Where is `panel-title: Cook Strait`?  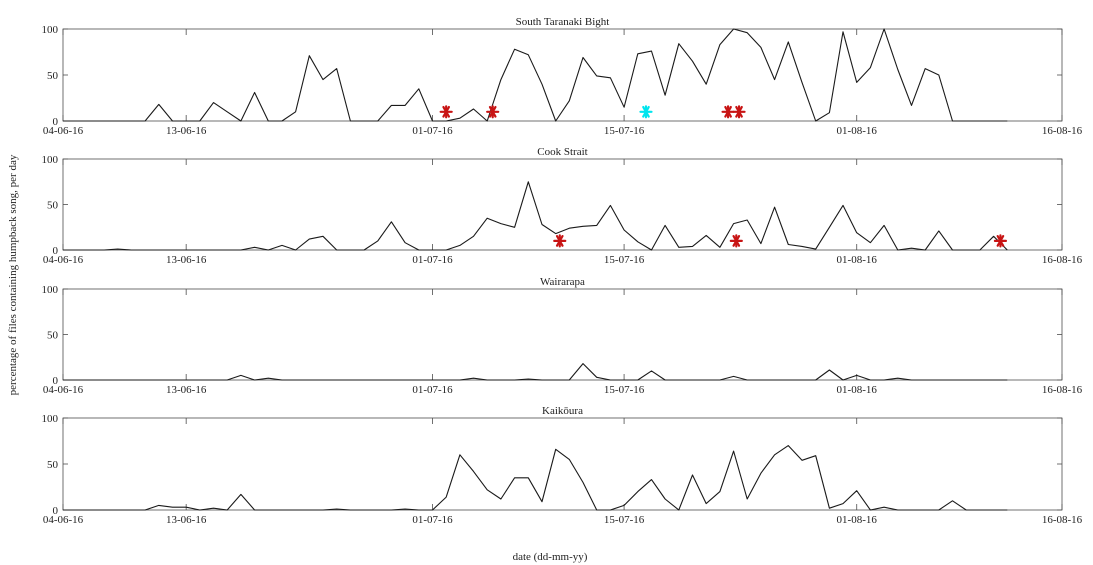 panel-title: Cook Strait is located at coordinates (562, 152).